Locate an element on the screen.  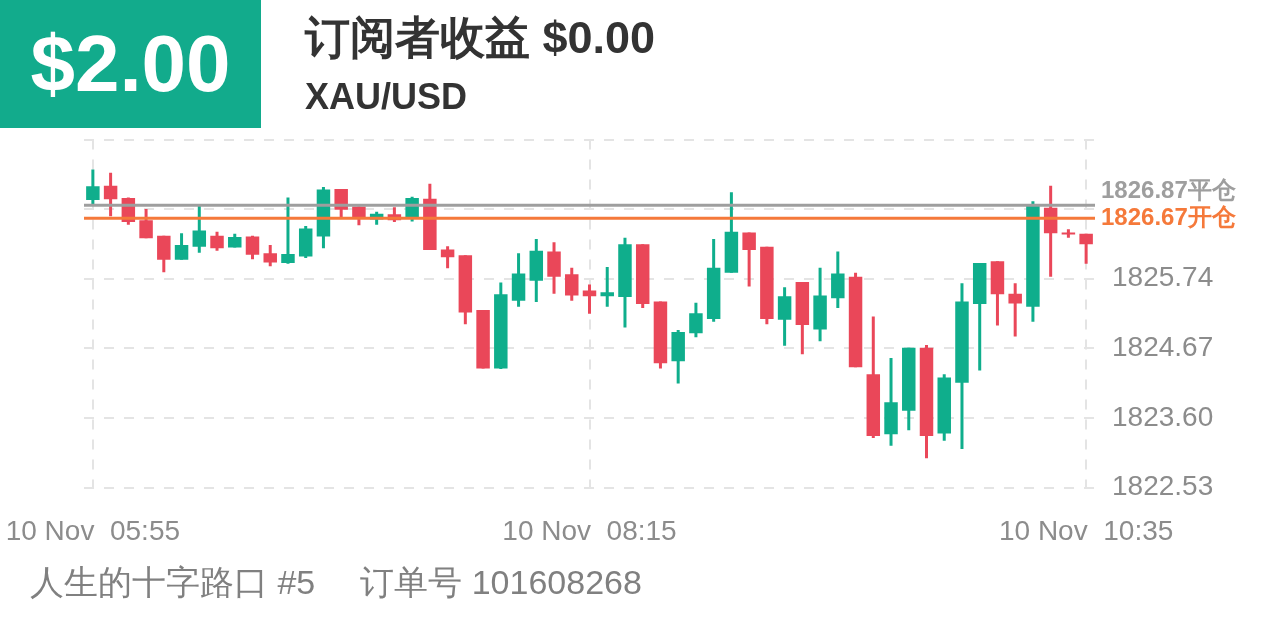
text: 订单号 101608268 is located at coordinates (501, 582).